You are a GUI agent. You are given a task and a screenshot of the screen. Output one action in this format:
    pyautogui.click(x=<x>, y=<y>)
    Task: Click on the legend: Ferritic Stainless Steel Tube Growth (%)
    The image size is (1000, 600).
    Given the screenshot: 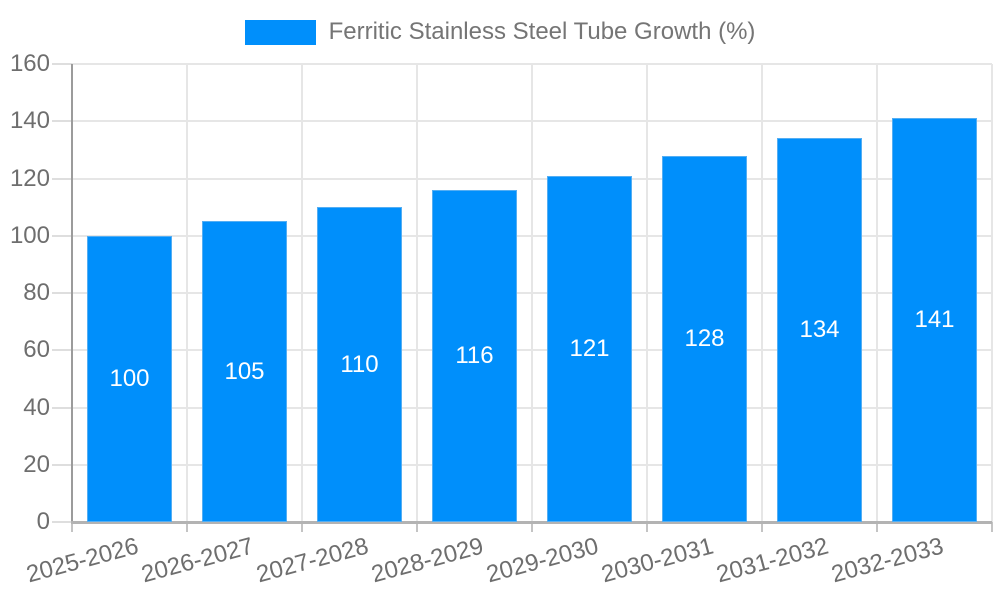 What is the action you would take?
    pyautogui.click(x=500, y=32)
    